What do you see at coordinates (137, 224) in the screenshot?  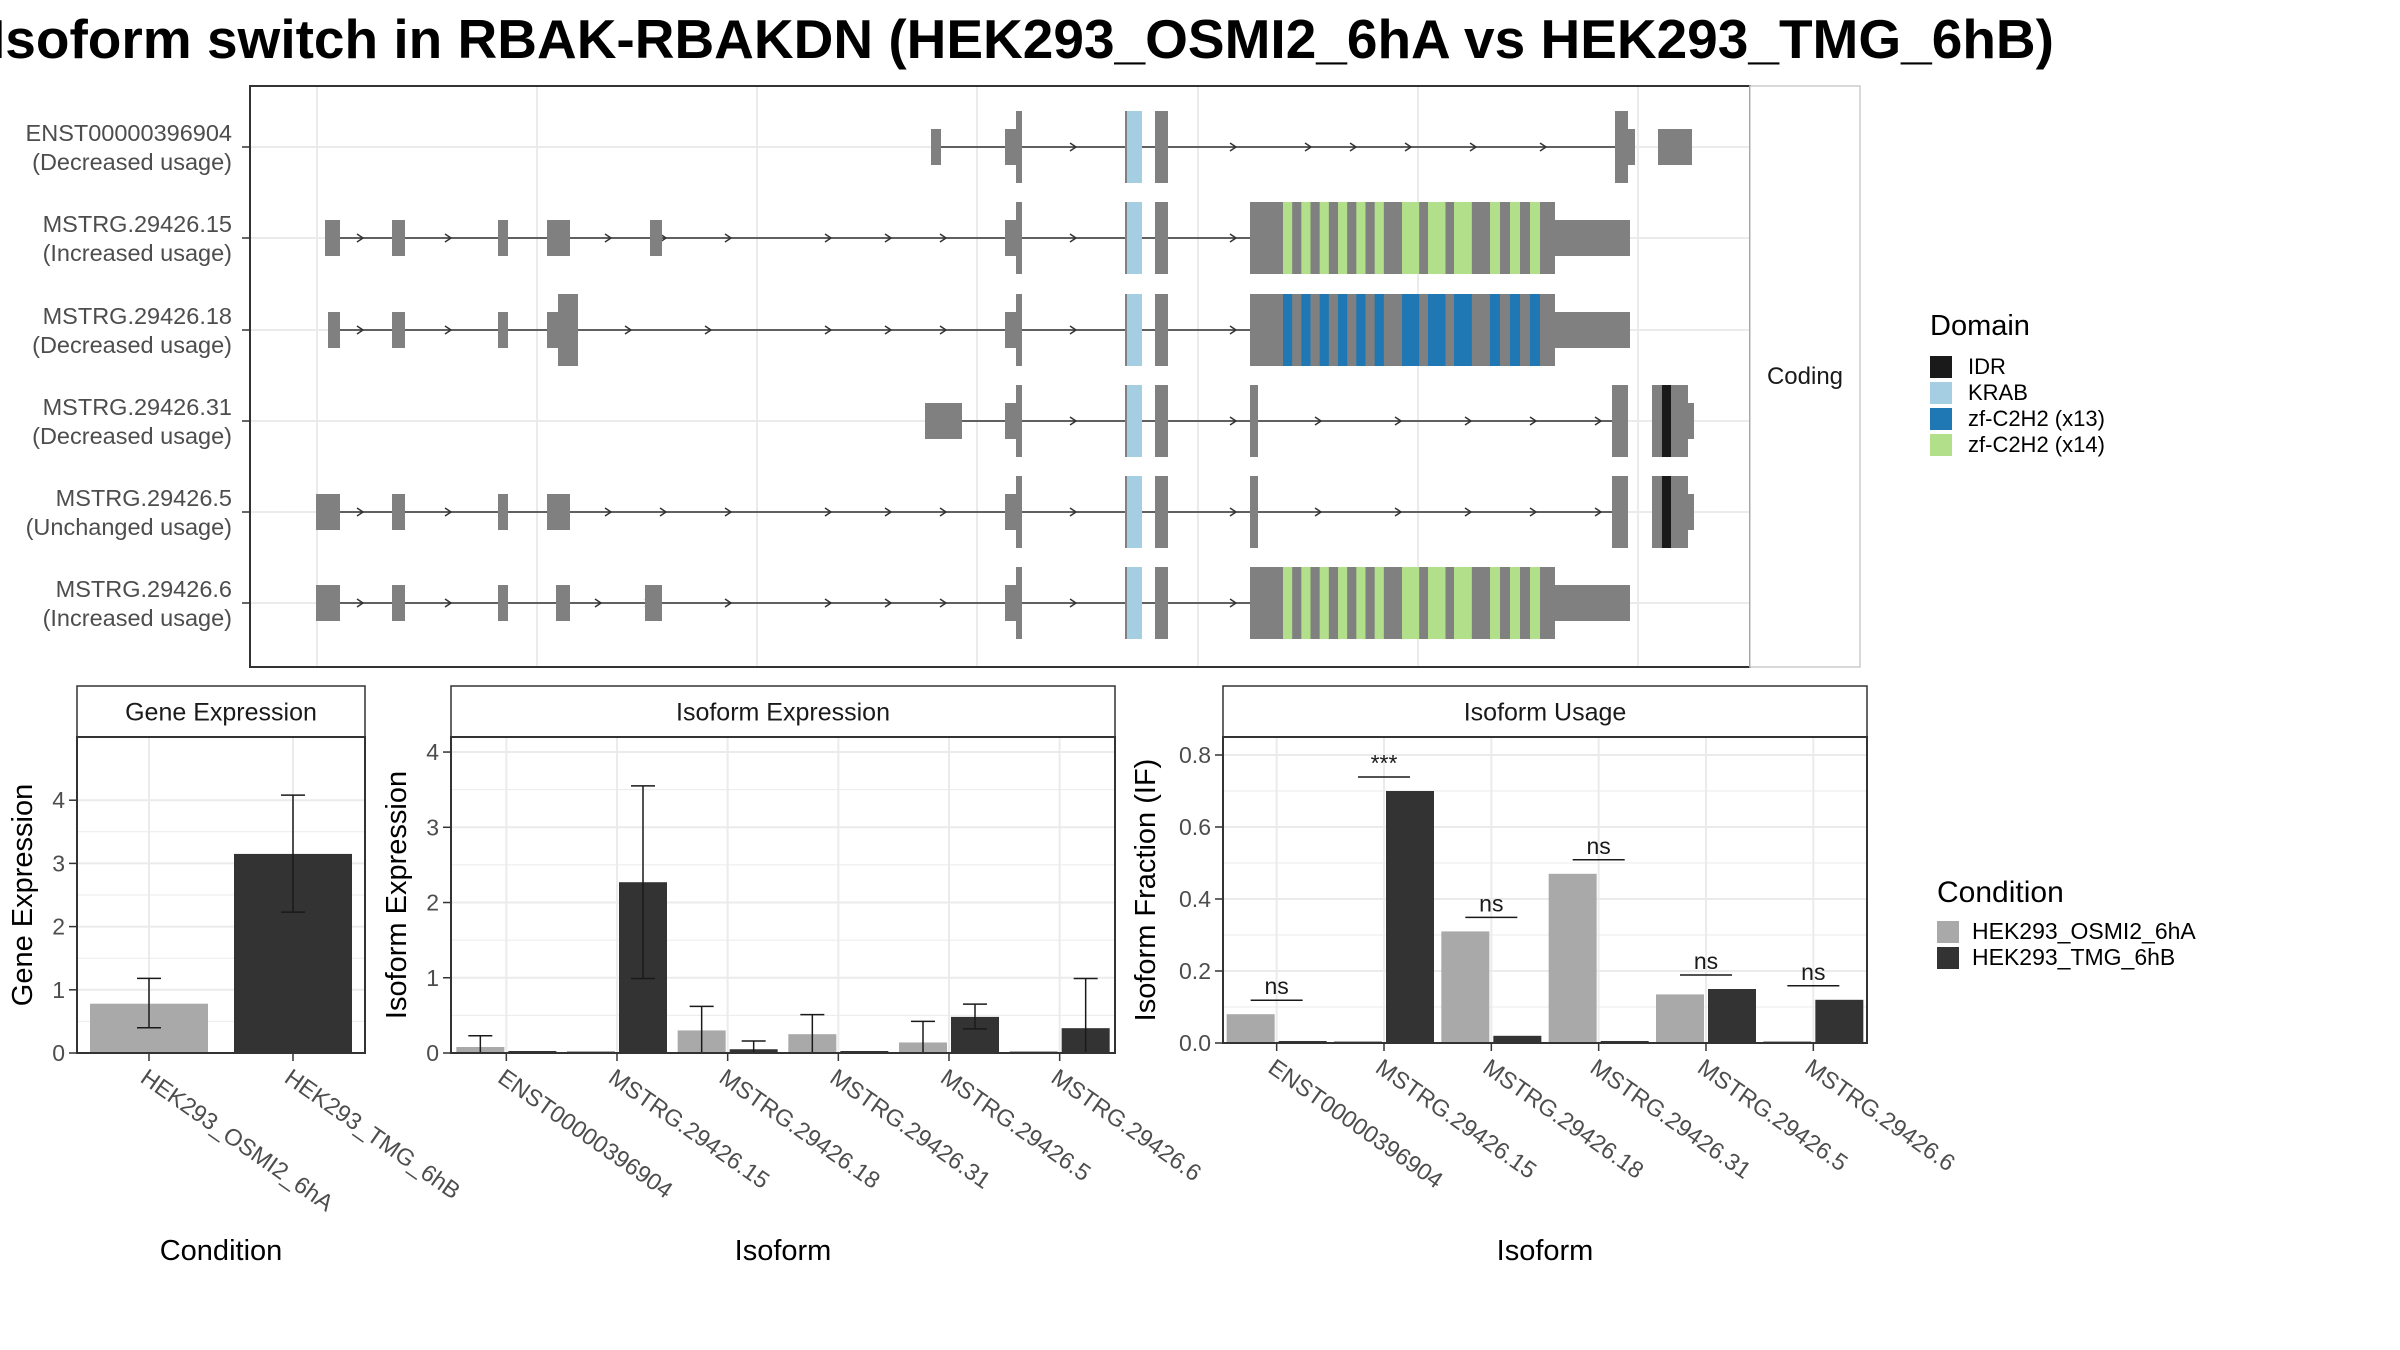 I see `isoform-label: MSTRG.29426.15` at bounding box center [137, 224].